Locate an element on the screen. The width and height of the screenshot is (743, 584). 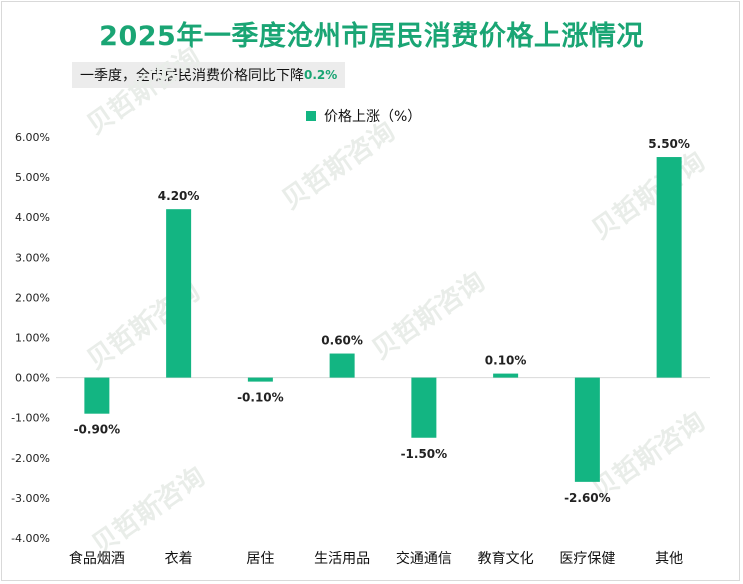
x-category-label: 医疗保健 is located at coordinates (587, 559).